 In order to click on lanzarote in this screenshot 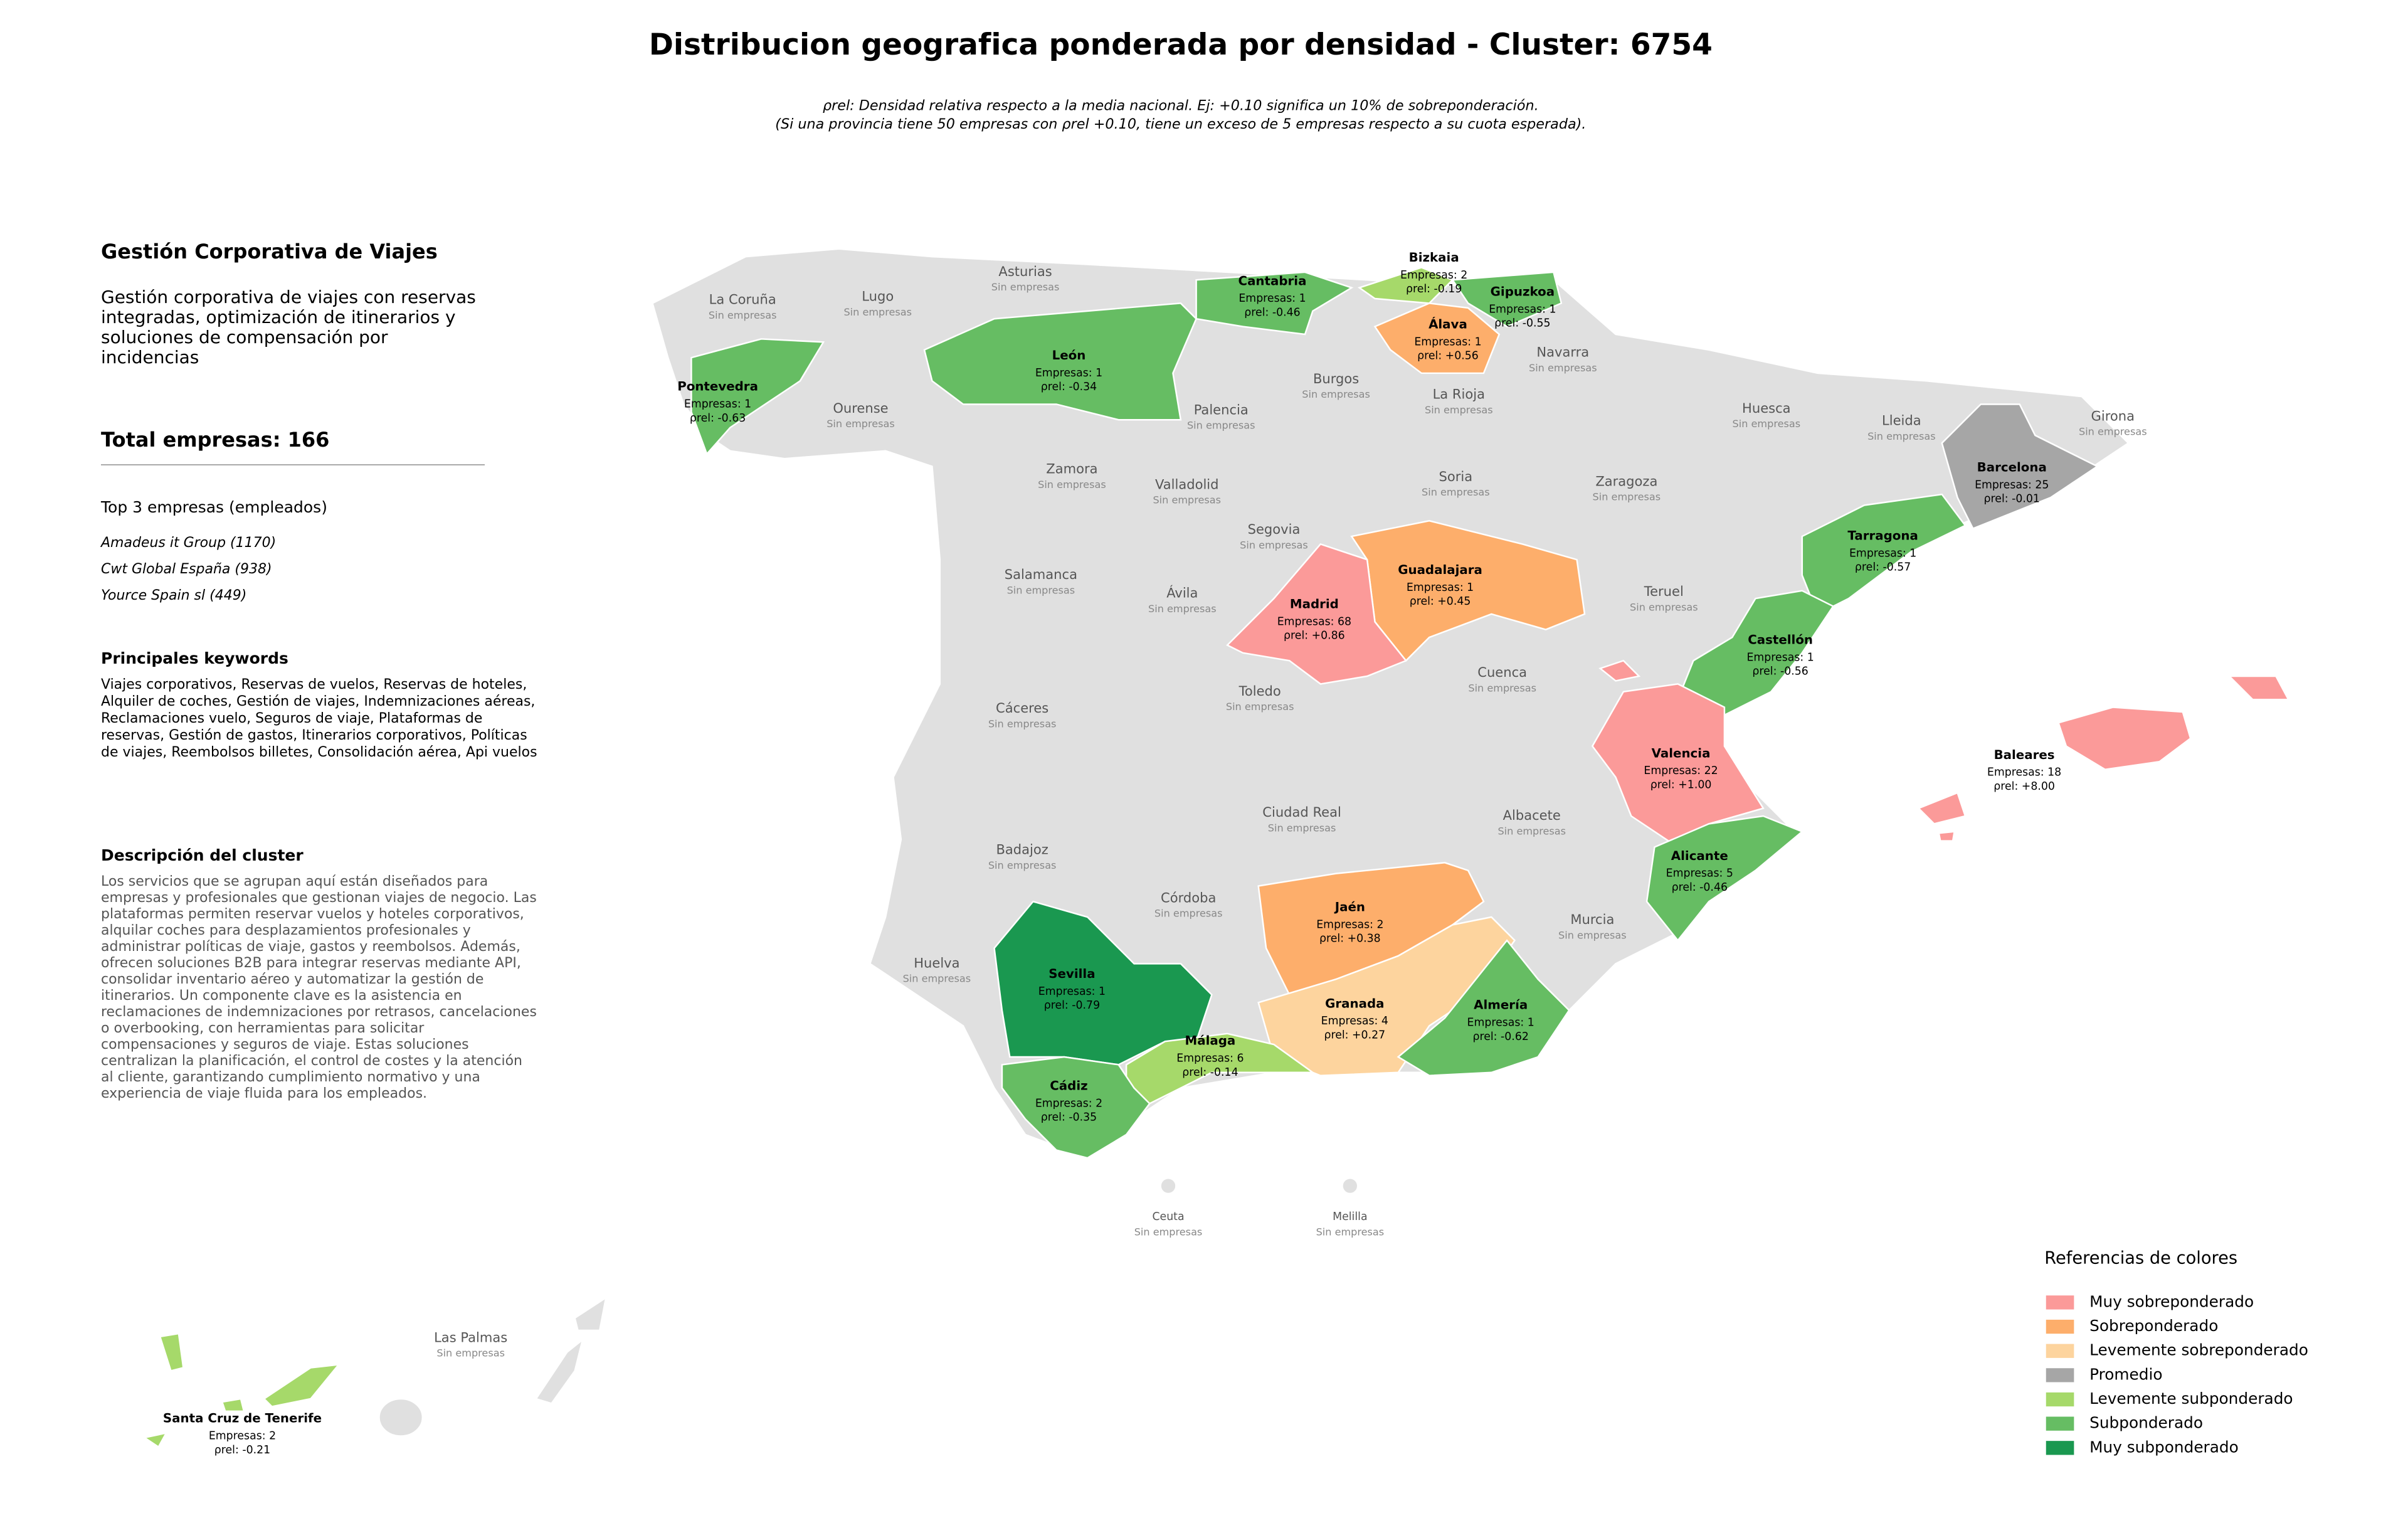, I will do `click(590, 1314)`.